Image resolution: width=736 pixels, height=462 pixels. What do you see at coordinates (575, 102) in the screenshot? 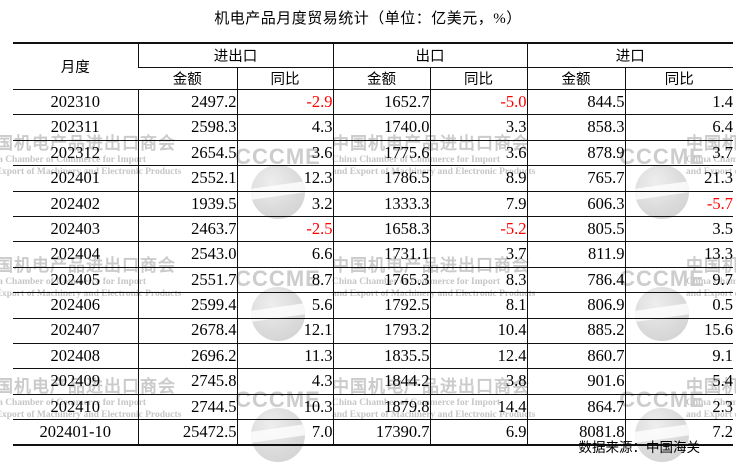
I see `value-cell: 844.5` at bounding box center [575, 102].